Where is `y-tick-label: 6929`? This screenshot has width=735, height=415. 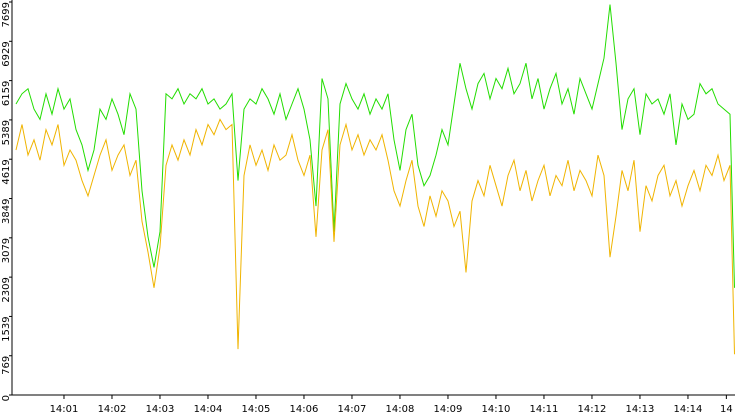
y-tick-label: 6929 is located at coordinates (6, 53).